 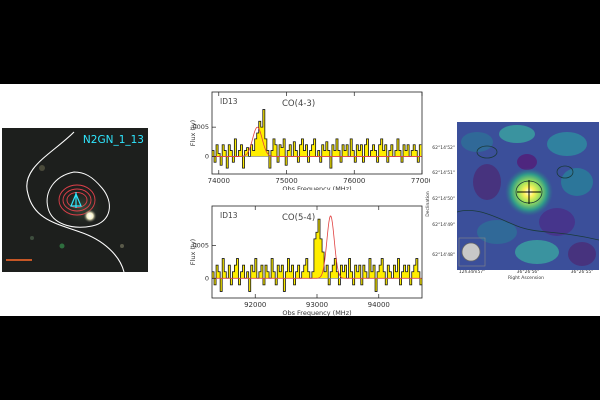 I want to click on radio-map-image, so click(x=528, y=196).